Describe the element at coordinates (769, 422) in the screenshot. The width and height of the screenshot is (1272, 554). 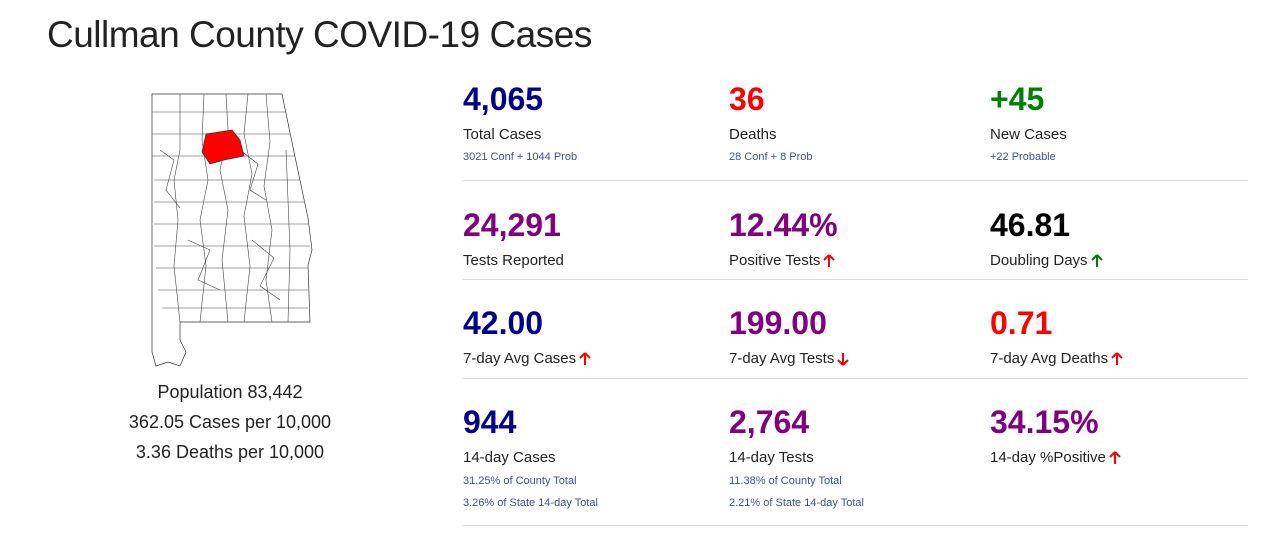
I see `tests-14-value: 2,764` at that location.